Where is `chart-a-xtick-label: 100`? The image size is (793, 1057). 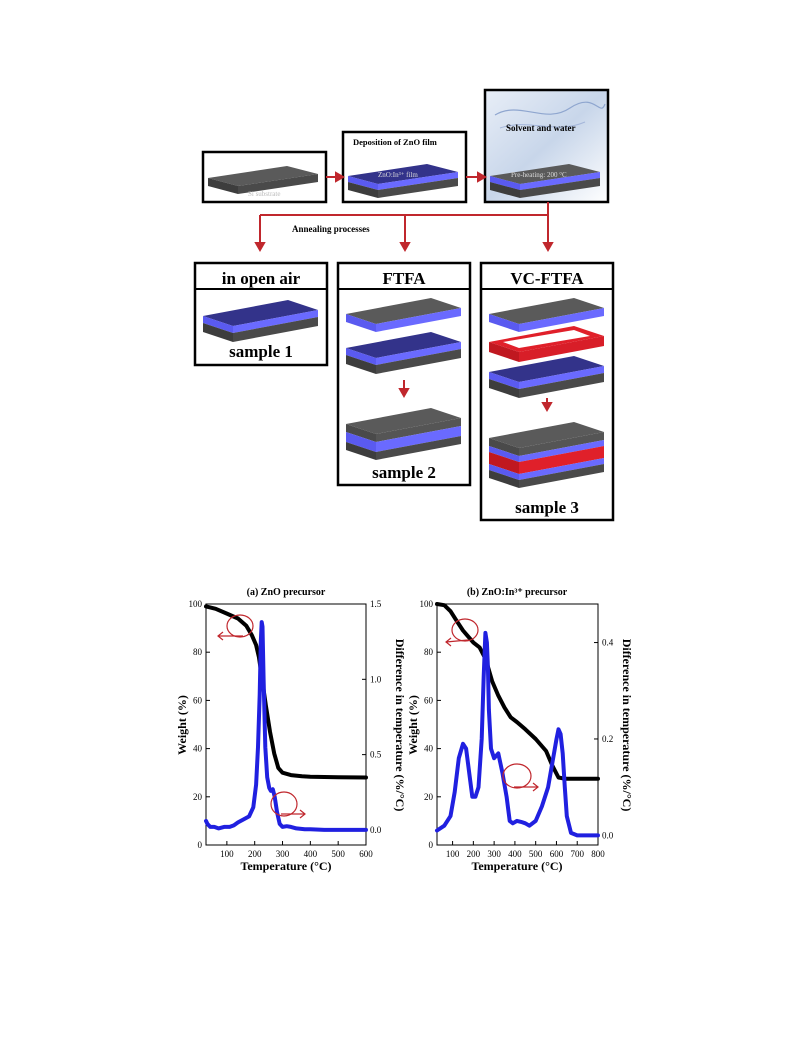
chart-a-xtick-label: 100 is located at coordinates (227, 854).